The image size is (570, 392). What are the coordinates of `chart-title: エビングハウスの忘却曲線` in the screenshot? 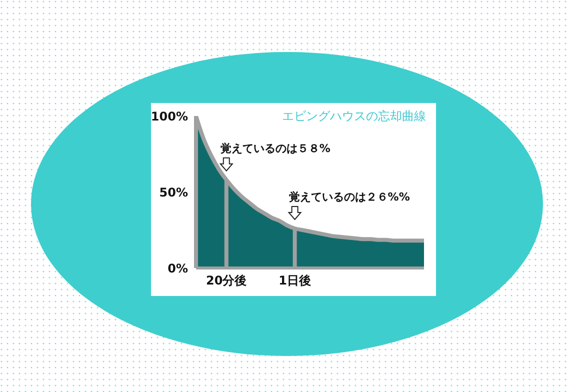 It's located at (354, 116).